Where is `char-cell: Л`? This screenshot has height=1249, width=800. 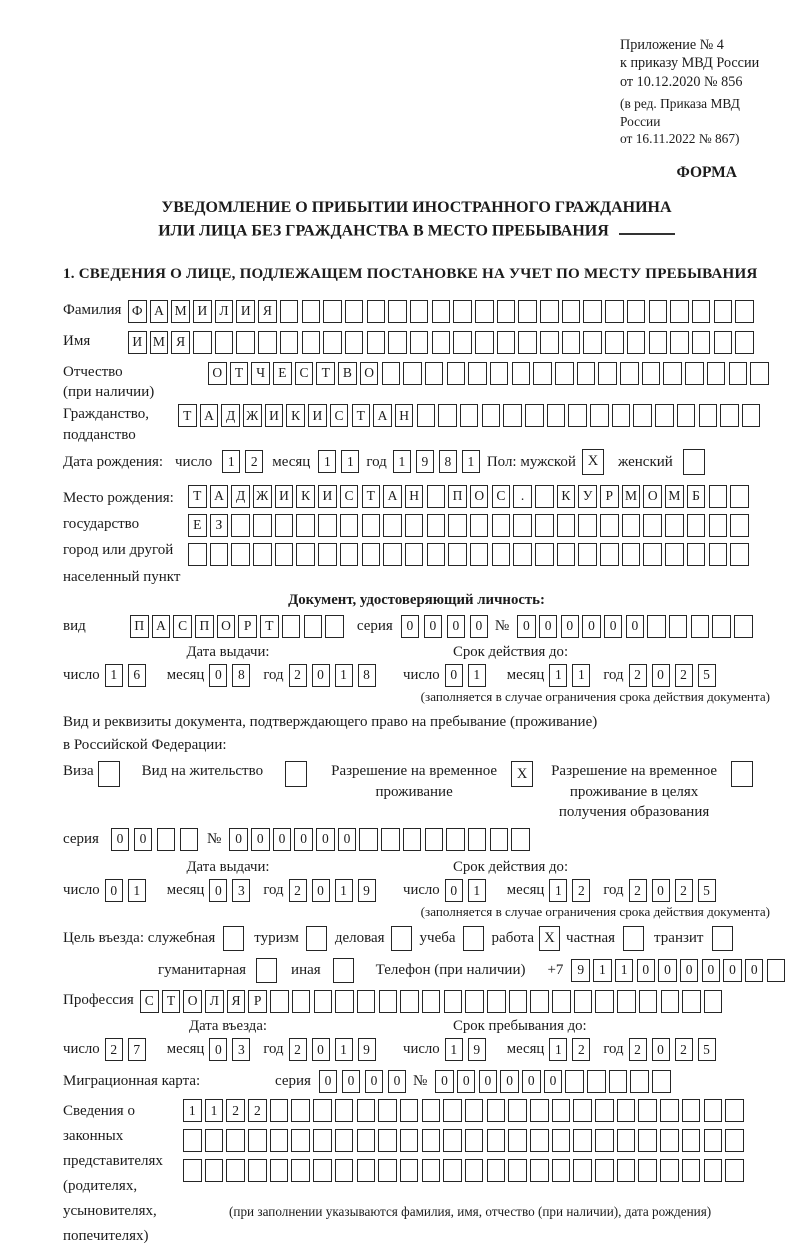
char-cell: Л is located at coordinates (224, 311).